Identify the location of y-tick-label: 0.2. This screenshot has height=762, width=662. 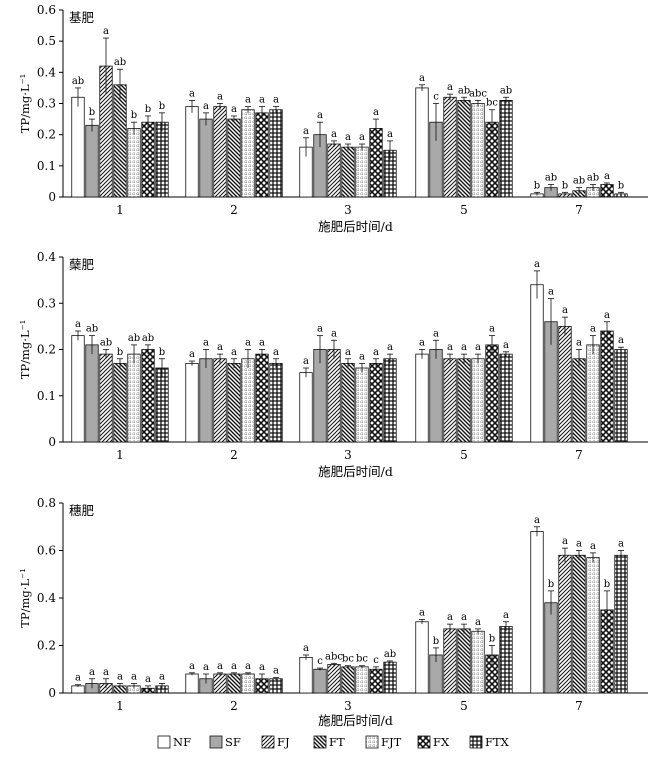
(46, 135).